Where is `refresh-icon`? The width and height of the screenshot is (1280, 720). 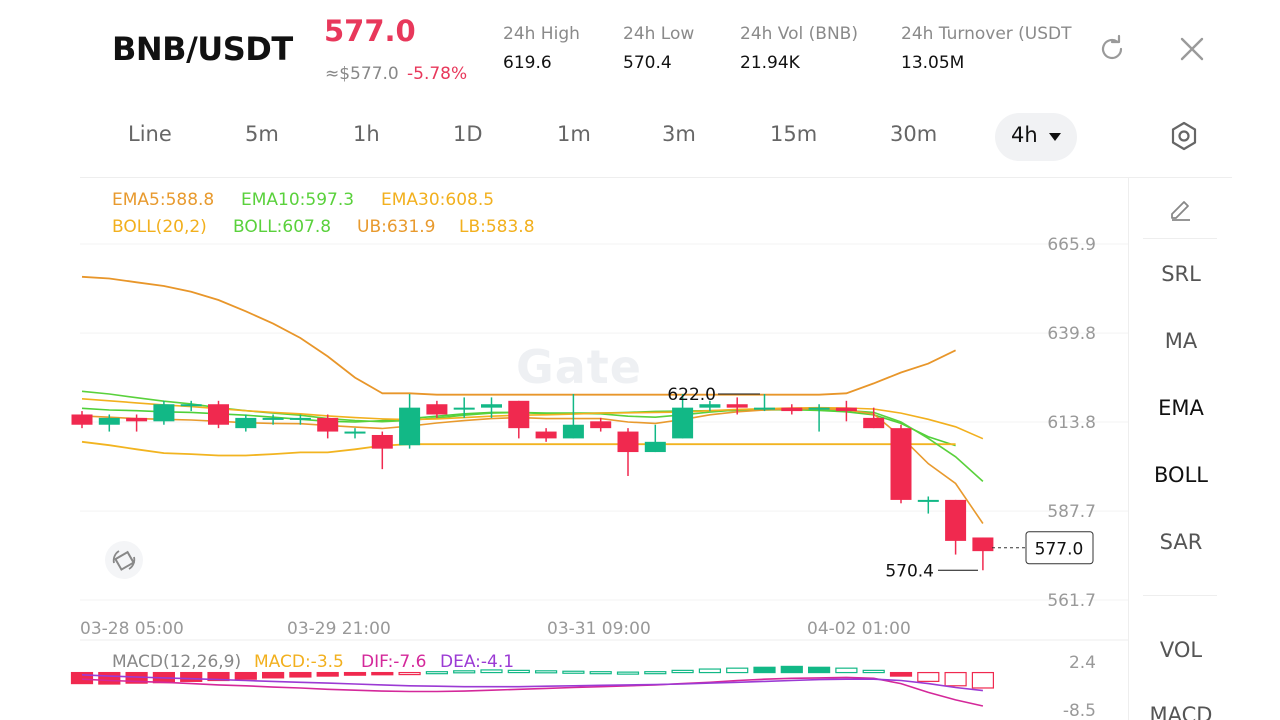
refresh-icon is located at coordinates (1112, 49).